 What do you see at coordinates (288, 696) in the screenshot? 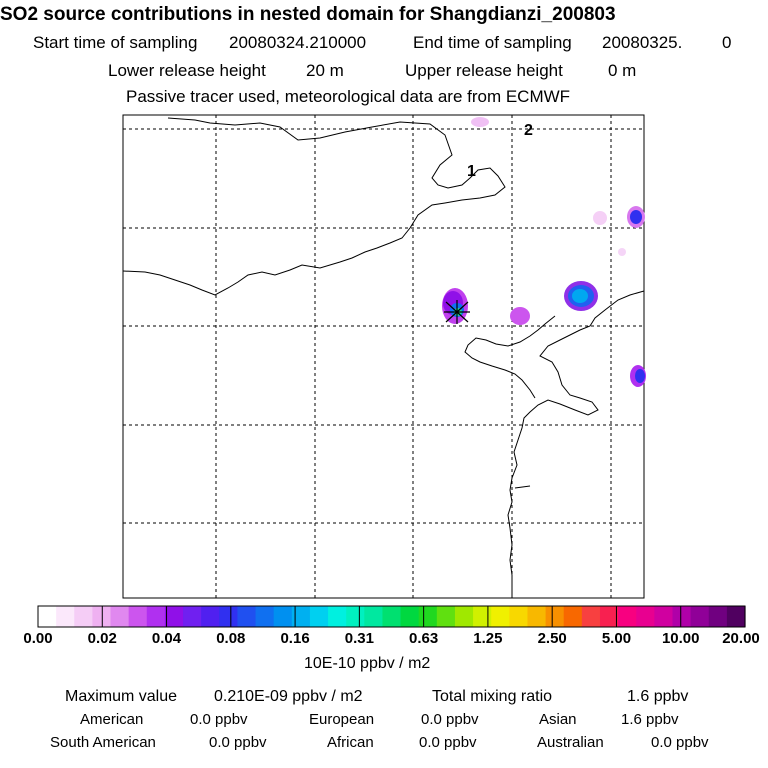
I see `max-value: 0.210E-09 ppbv / m2` at bounding box center [288, 696].